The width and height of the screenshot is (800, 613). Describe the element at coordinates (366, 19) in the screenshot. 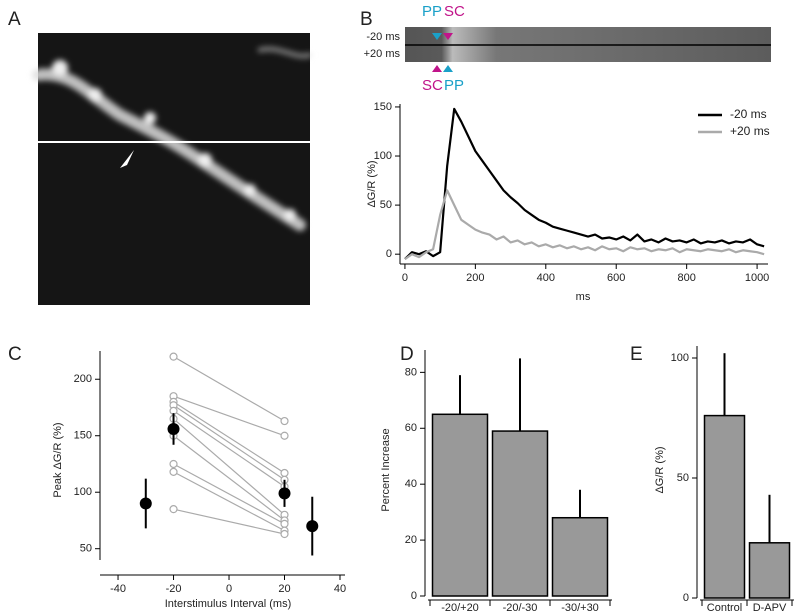

I see `panel-label: B` at that location.